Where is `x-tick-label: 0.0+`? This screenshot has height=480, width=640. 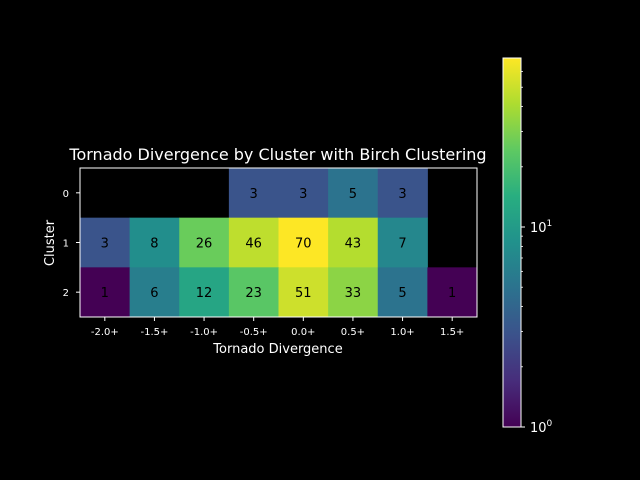
x-tick-label: 0.0+ is located at coordinates (303, 332).